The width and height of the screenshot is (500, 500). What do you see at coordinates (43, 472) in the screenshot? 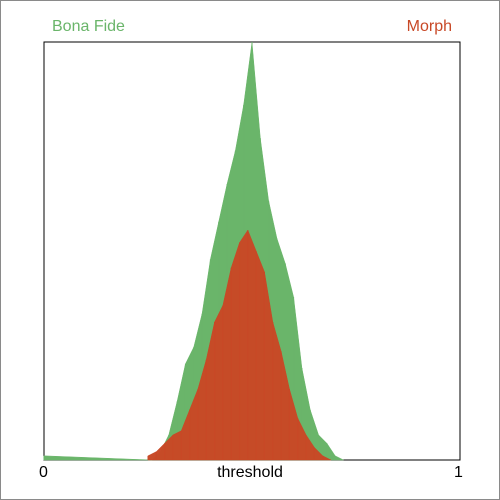
I see `x-tick-label-min: 0` at bounding box center [43, 472].